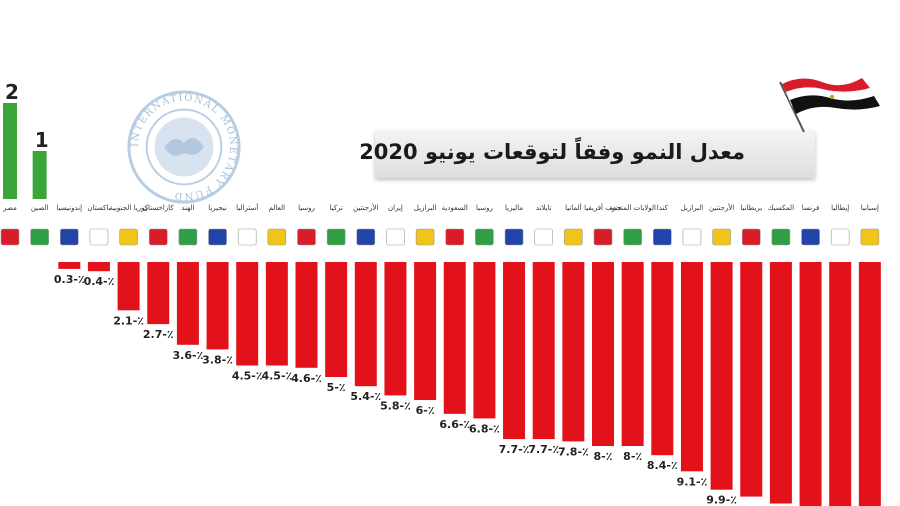  What do you see at coordinates (12, 92) in the screenshot?
I see `data-label: 2` at bounding box center [12, 92].